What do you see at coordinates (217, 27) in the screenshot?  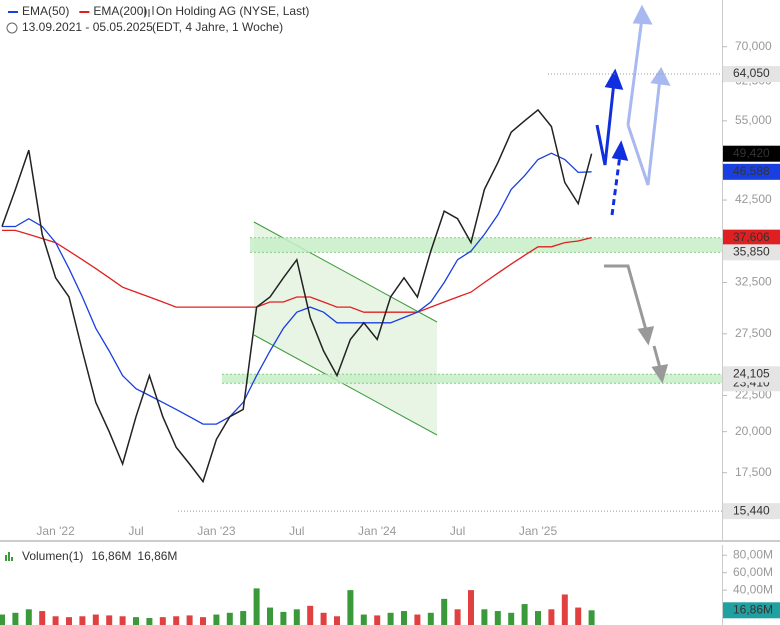 I see `note: (EDT, 4 Jahre, 1 Woche)` at bounding box center [217, 27].